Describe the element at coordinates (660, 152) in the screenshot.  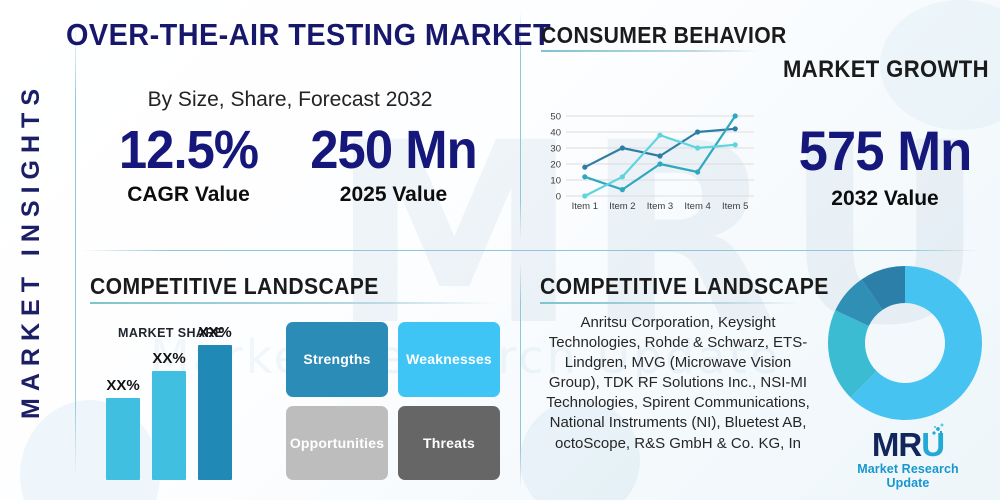
I see `line-series` at that location.